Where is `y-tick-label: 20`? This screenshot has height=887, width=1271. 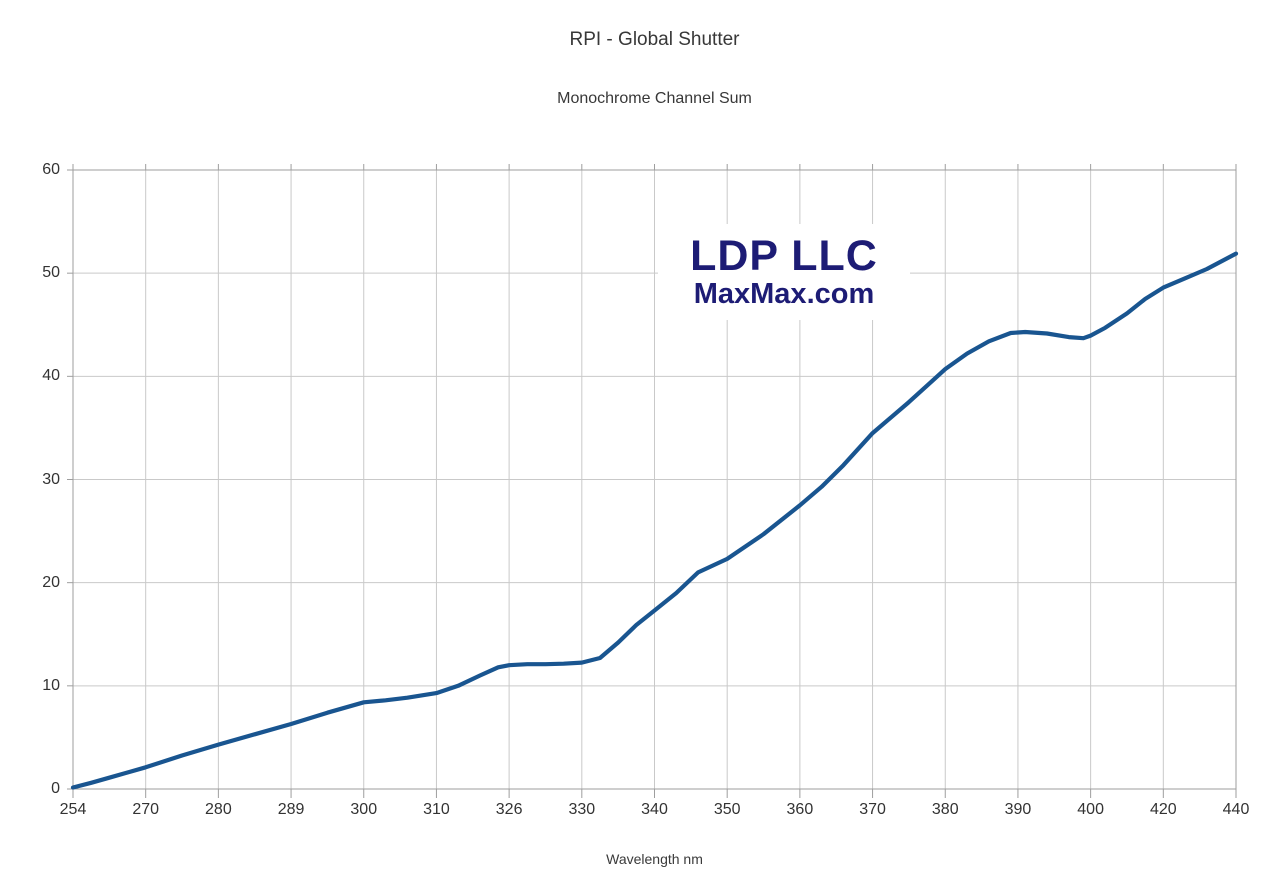
y-tick-label: 20 is located at coordinates (51, 582).